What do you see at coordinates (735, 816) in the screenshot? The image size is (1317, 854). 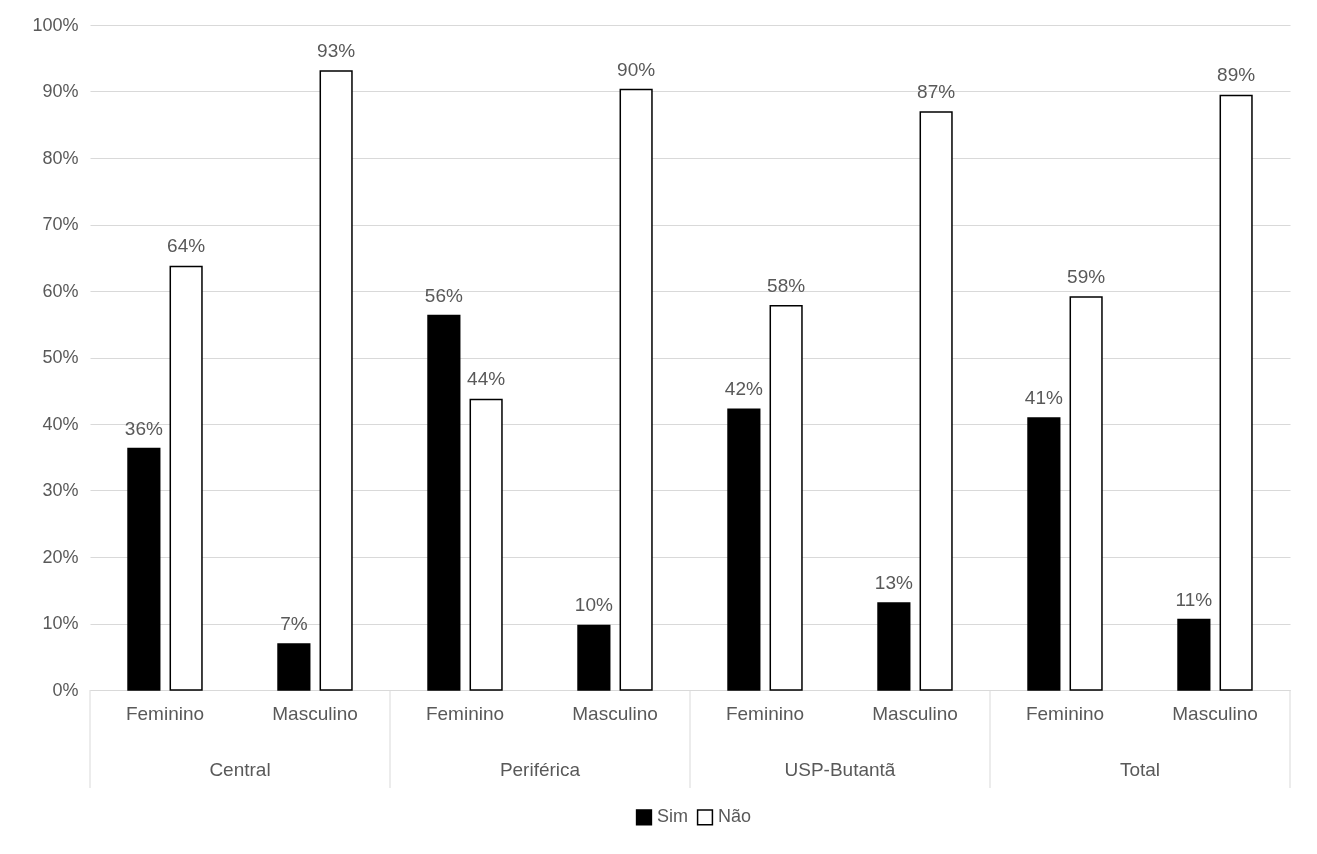 I see `legend-label: Não` at bounding box center [735, 816].